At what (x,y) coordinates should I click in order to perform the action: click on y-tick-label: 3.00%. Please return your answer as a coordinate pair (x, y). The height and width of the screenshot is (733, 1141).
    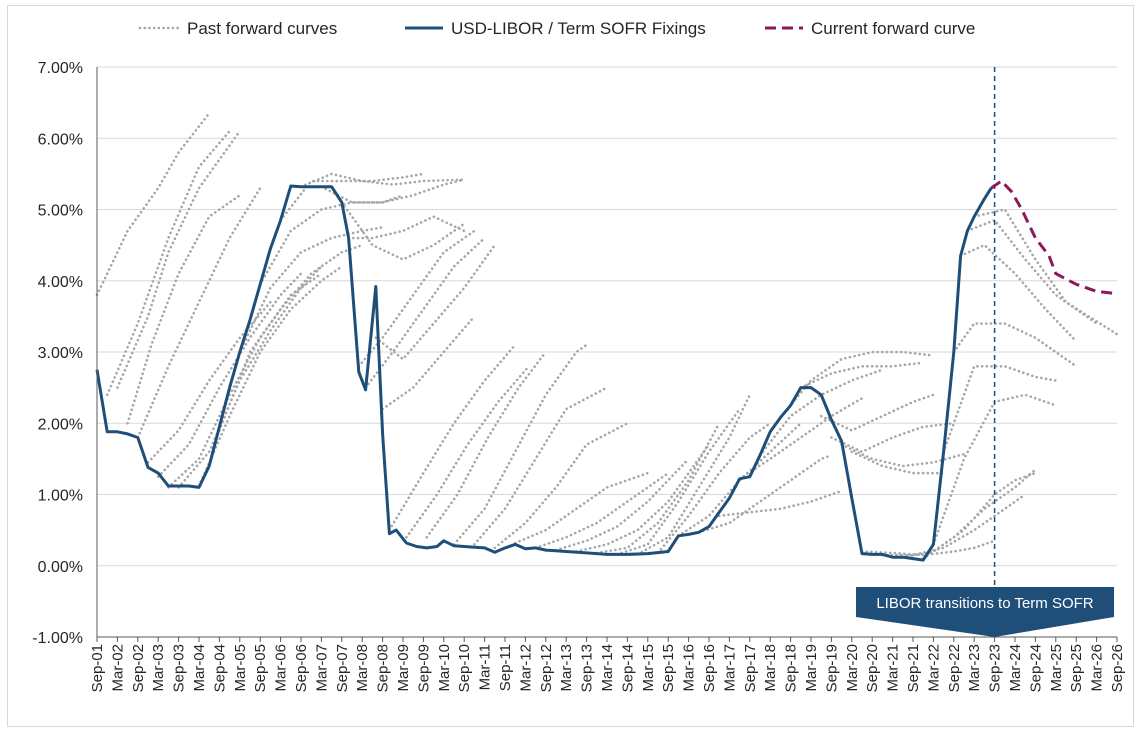
    Looking at the image, I should click on (60, 353).